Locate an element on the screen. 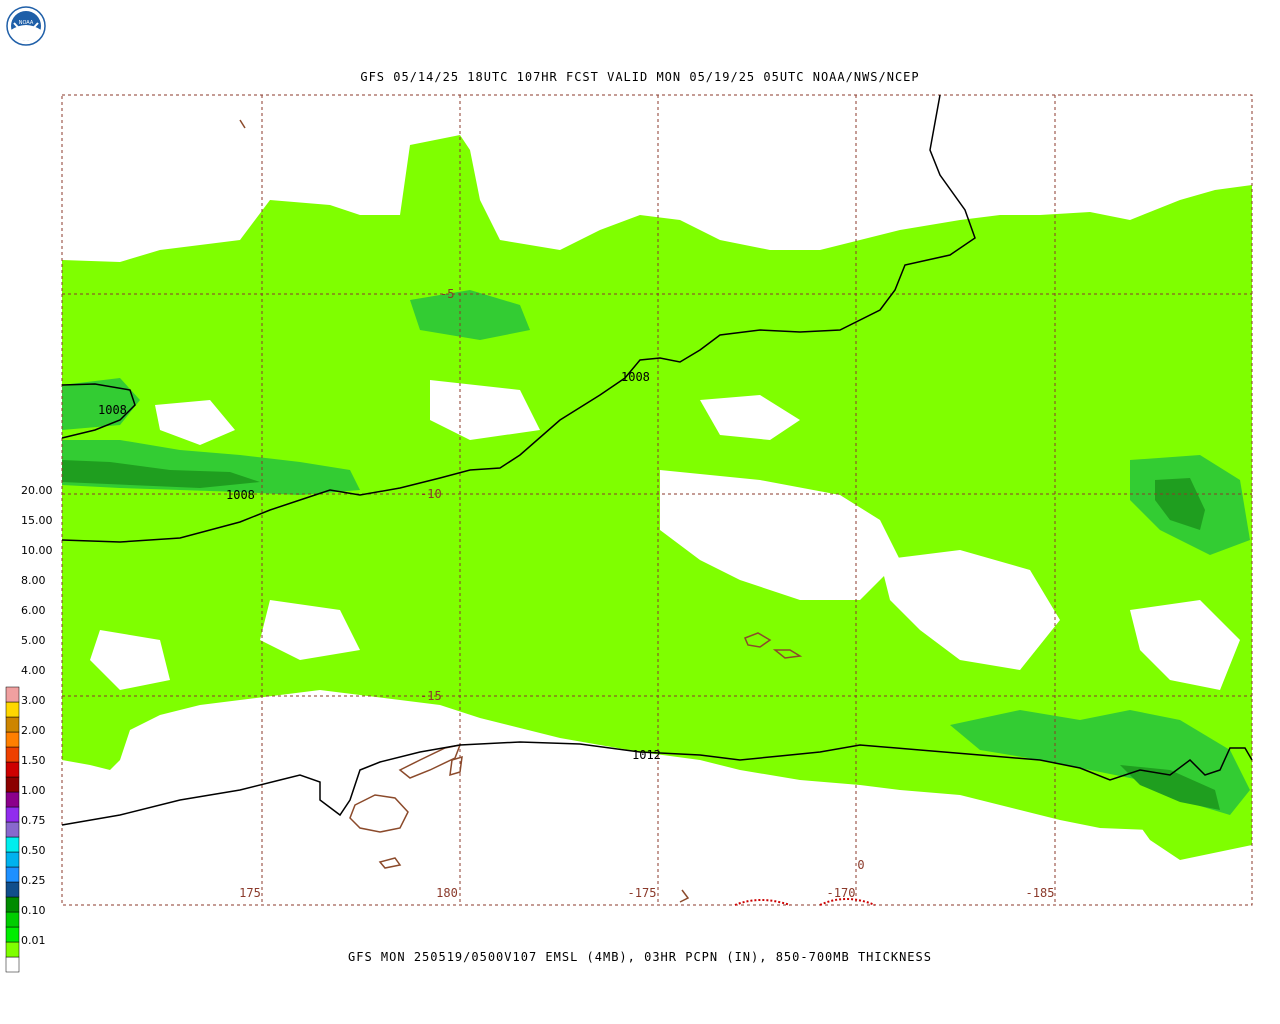  isobar-label-1008-north: 1008 is located at coordinates (635, 377).